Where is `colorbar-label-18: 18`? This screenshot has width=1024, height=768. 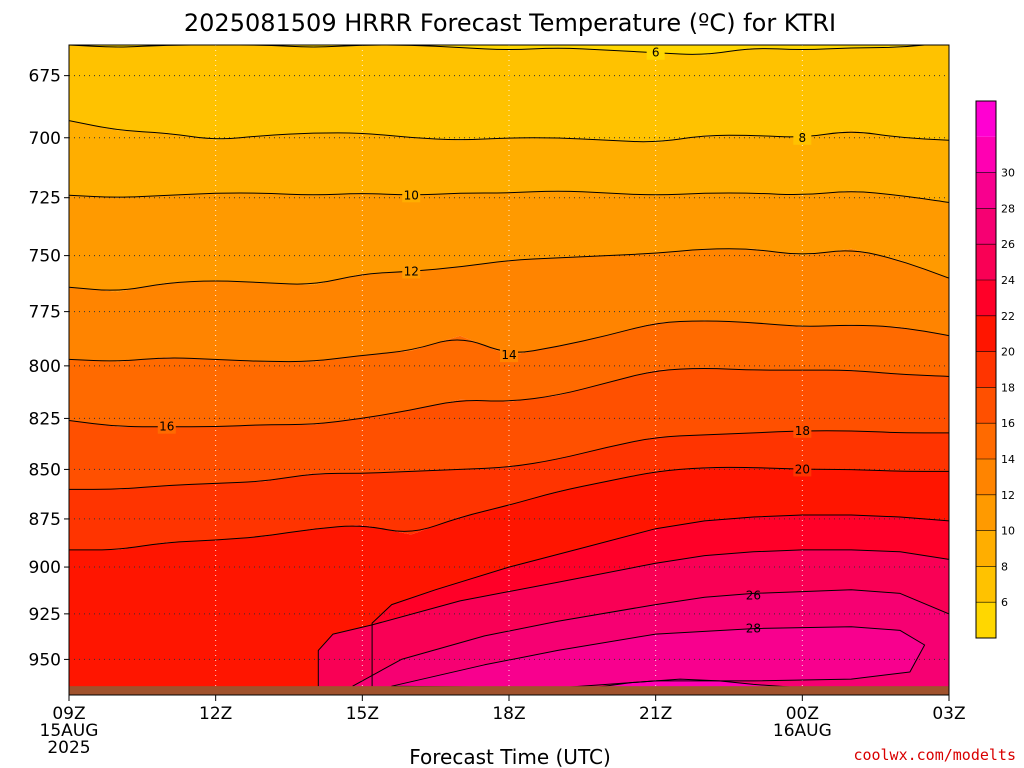
colorbar-label-18: 18 is located at coordinates (1008, 387).